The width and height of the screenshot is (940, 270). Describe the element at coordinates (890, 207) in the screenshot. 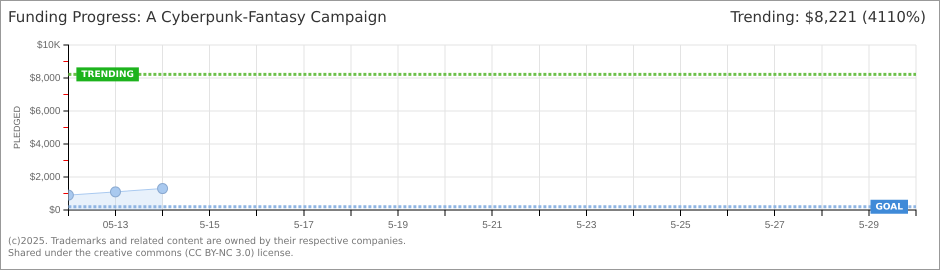

I see `ref-line-label: GOAL` at that location.